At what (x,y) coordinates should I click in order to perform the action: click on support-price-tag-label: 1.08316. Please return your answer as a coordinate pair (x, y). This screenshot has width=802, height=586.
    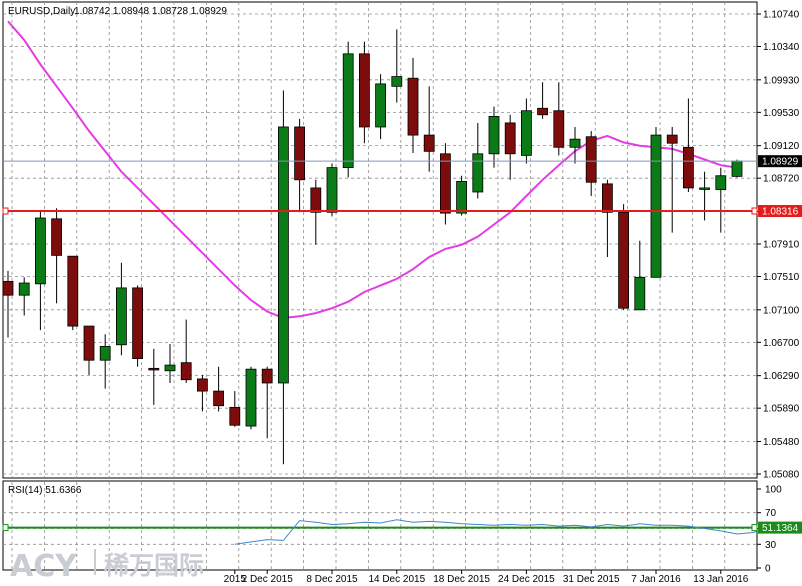
    Looking at the image, I should click on (780, 212).